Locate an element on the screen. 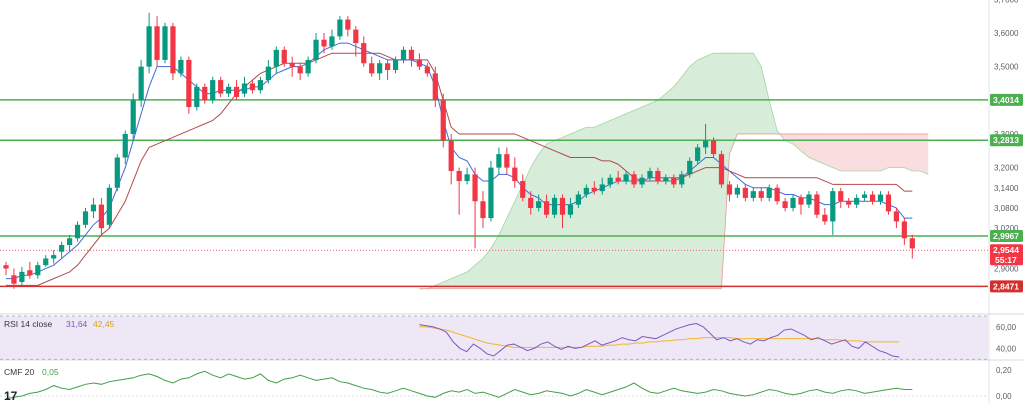  rsi-pane is located at coordinates (494, 337).